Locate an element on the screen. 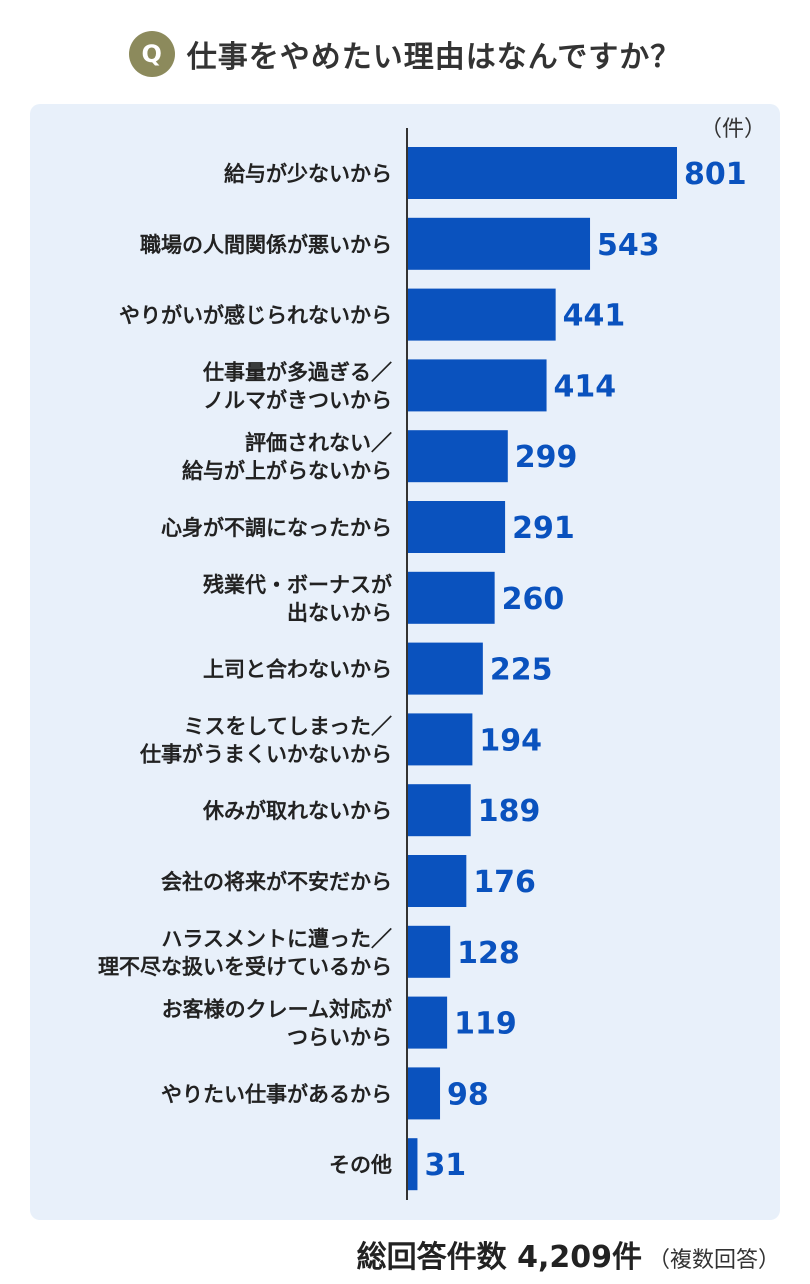 The height and width of the screenshot is (1284, 810). value-label-13: 98 is located at coordinates (468, 1094).